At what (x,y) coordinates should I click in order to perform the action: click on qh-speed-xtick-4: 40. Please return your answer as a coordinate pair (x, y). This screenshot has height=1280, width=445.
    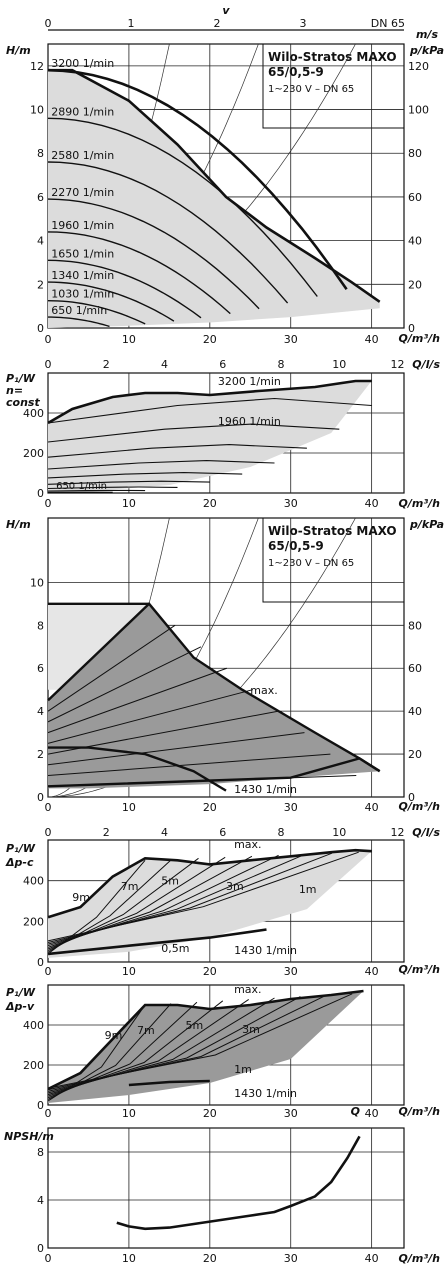
    Looking at the image, I should click on (372, 339).